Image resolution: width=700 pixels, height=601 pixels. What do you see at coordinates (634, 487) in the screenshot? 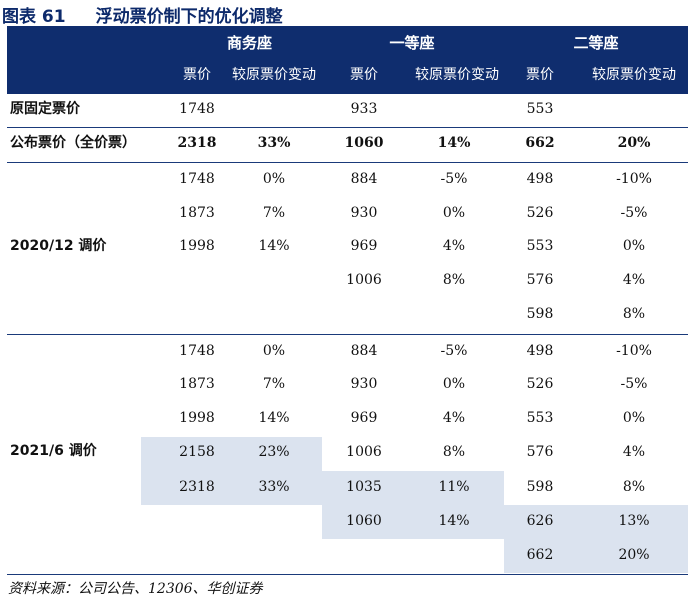
I see `adj2021-r4-second-change: 8%` at bounding box center [634, 487].